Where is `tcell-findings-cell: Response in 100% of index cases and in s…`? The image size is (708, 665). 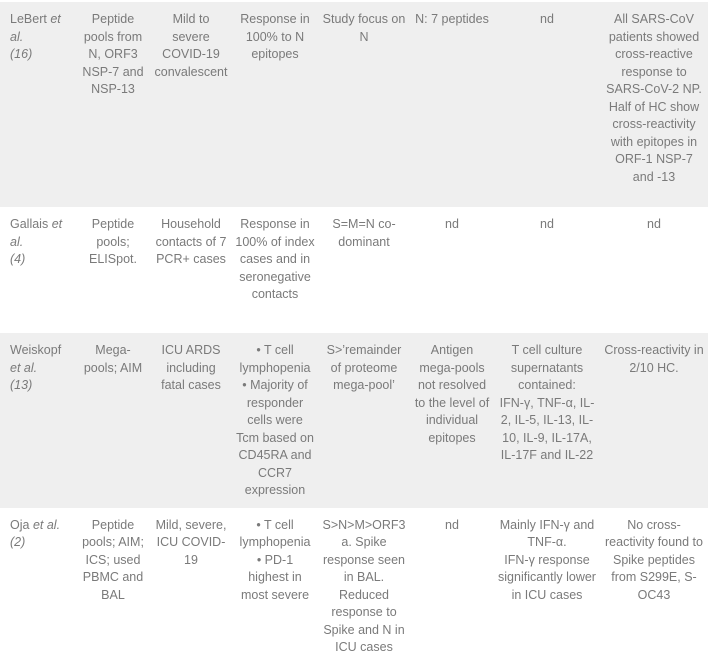 tcell-findings-cell: Response in 100% of index cases and in s… is located at coordinates (275, 259).